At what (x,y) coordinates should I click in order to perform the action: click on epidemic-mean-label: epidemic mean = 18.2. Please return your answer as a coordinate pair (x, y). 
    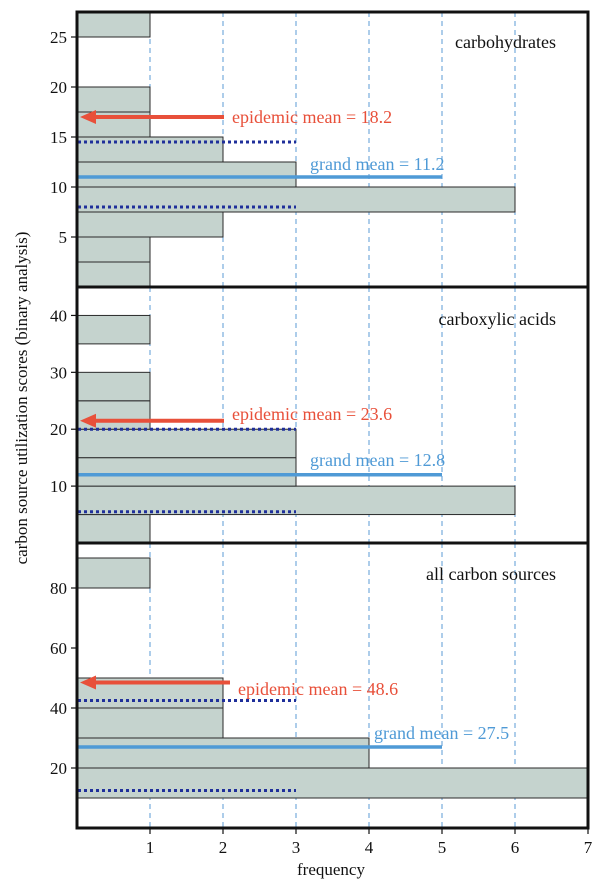
    Looking at the image, I should click on (312, 117).